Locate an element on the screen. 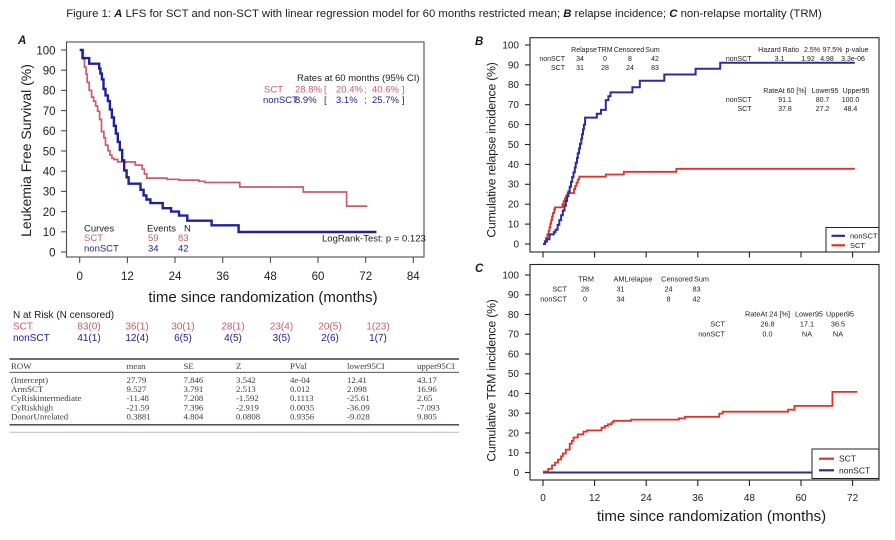 The image size is (895, 540). svg-text: A is located at coordinates (21, 41).